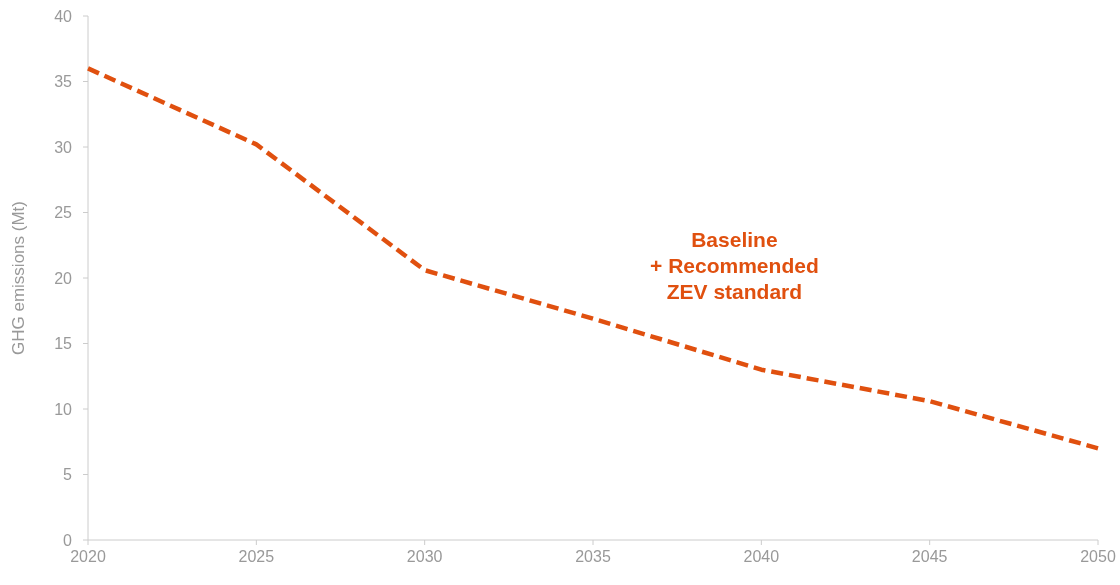 The width and height of the screenshot is (1120, 585). What do you see at coordinates (256, 556) in the screenshot?
I see `x-tick-label: 2025` at bounding box center [256, 556].